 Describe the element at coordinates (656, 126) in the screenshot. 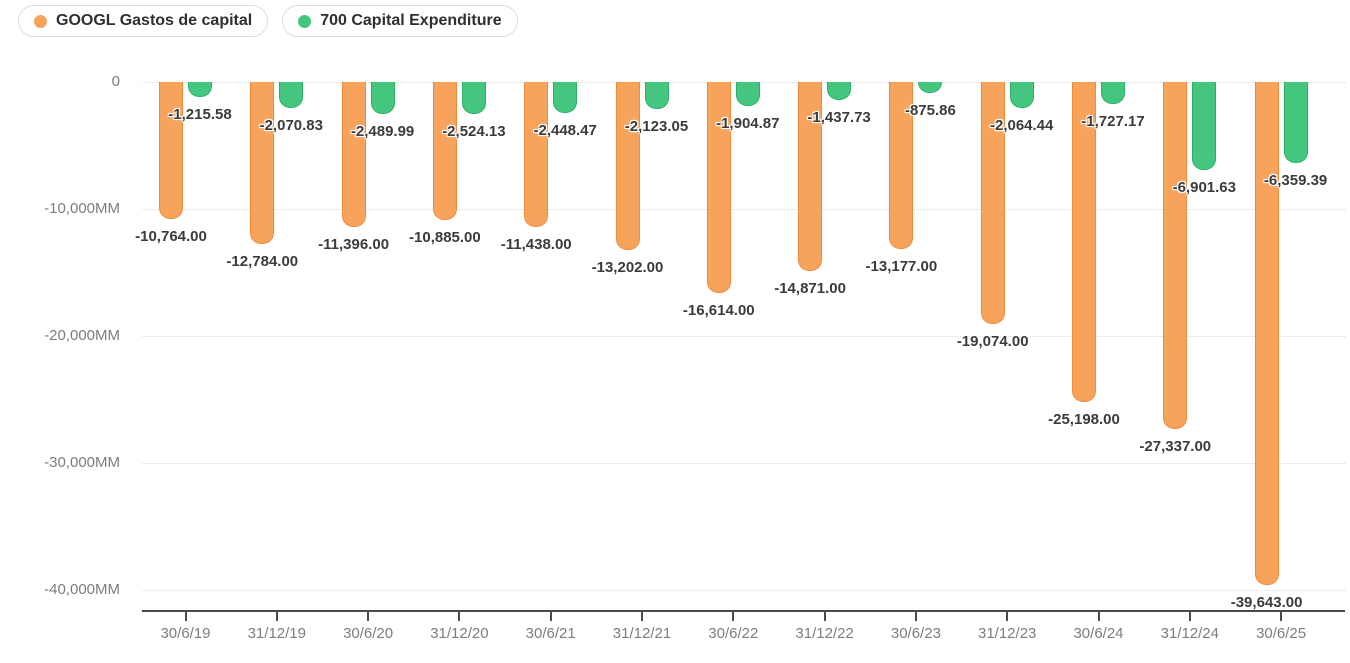

I see `data-label-700: -2,123.05` at that location.